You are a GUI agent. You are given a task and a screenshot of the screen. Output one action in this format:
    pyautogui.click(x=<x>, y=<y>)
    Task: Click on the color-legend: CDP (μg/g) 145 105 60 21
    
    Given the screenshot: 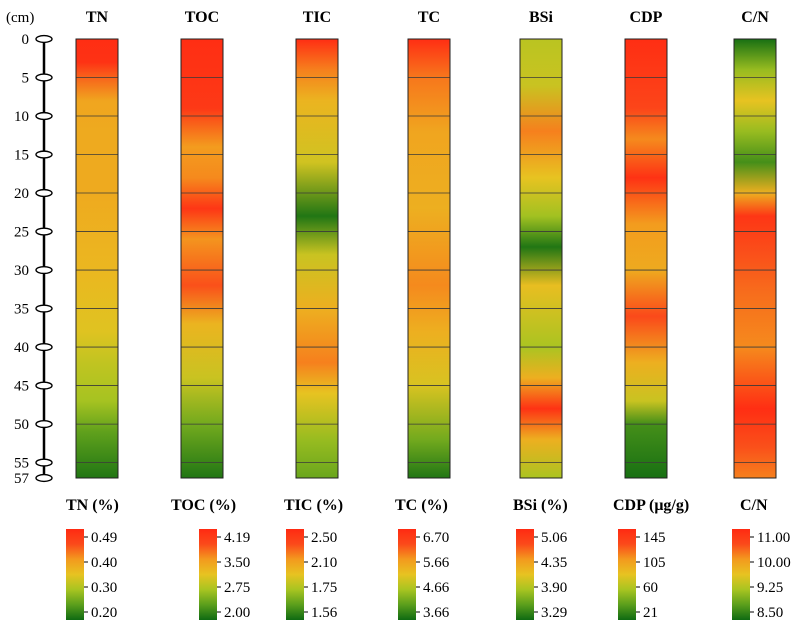 What is the action you would take?
    pyautogui.click(x=651, y=559)
    